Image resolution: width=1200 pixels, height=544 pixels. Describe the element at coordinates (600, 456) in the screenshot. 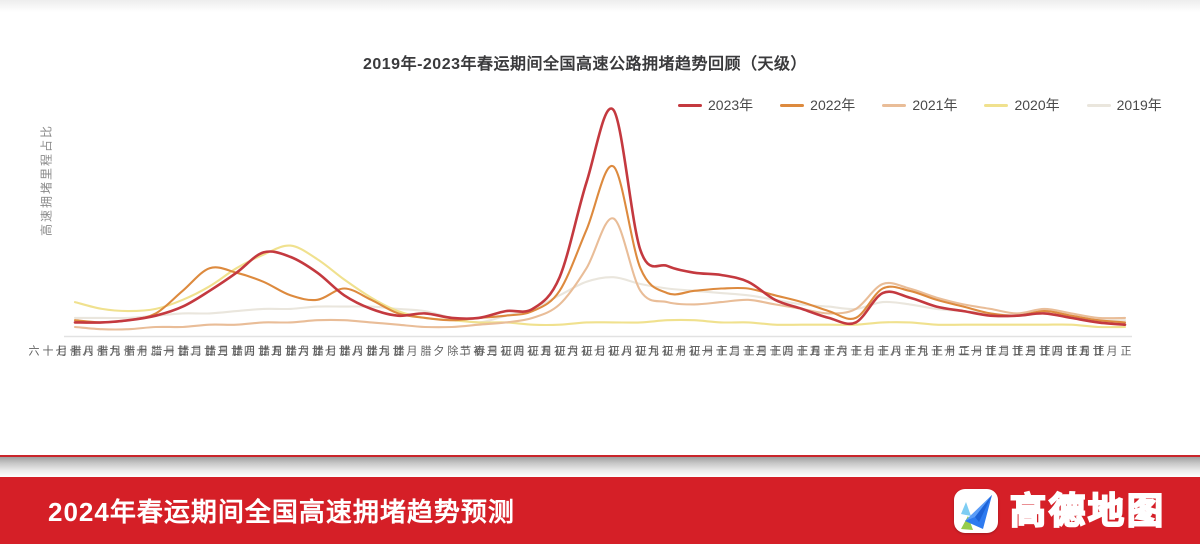

I see `divider-red-line` at that location.